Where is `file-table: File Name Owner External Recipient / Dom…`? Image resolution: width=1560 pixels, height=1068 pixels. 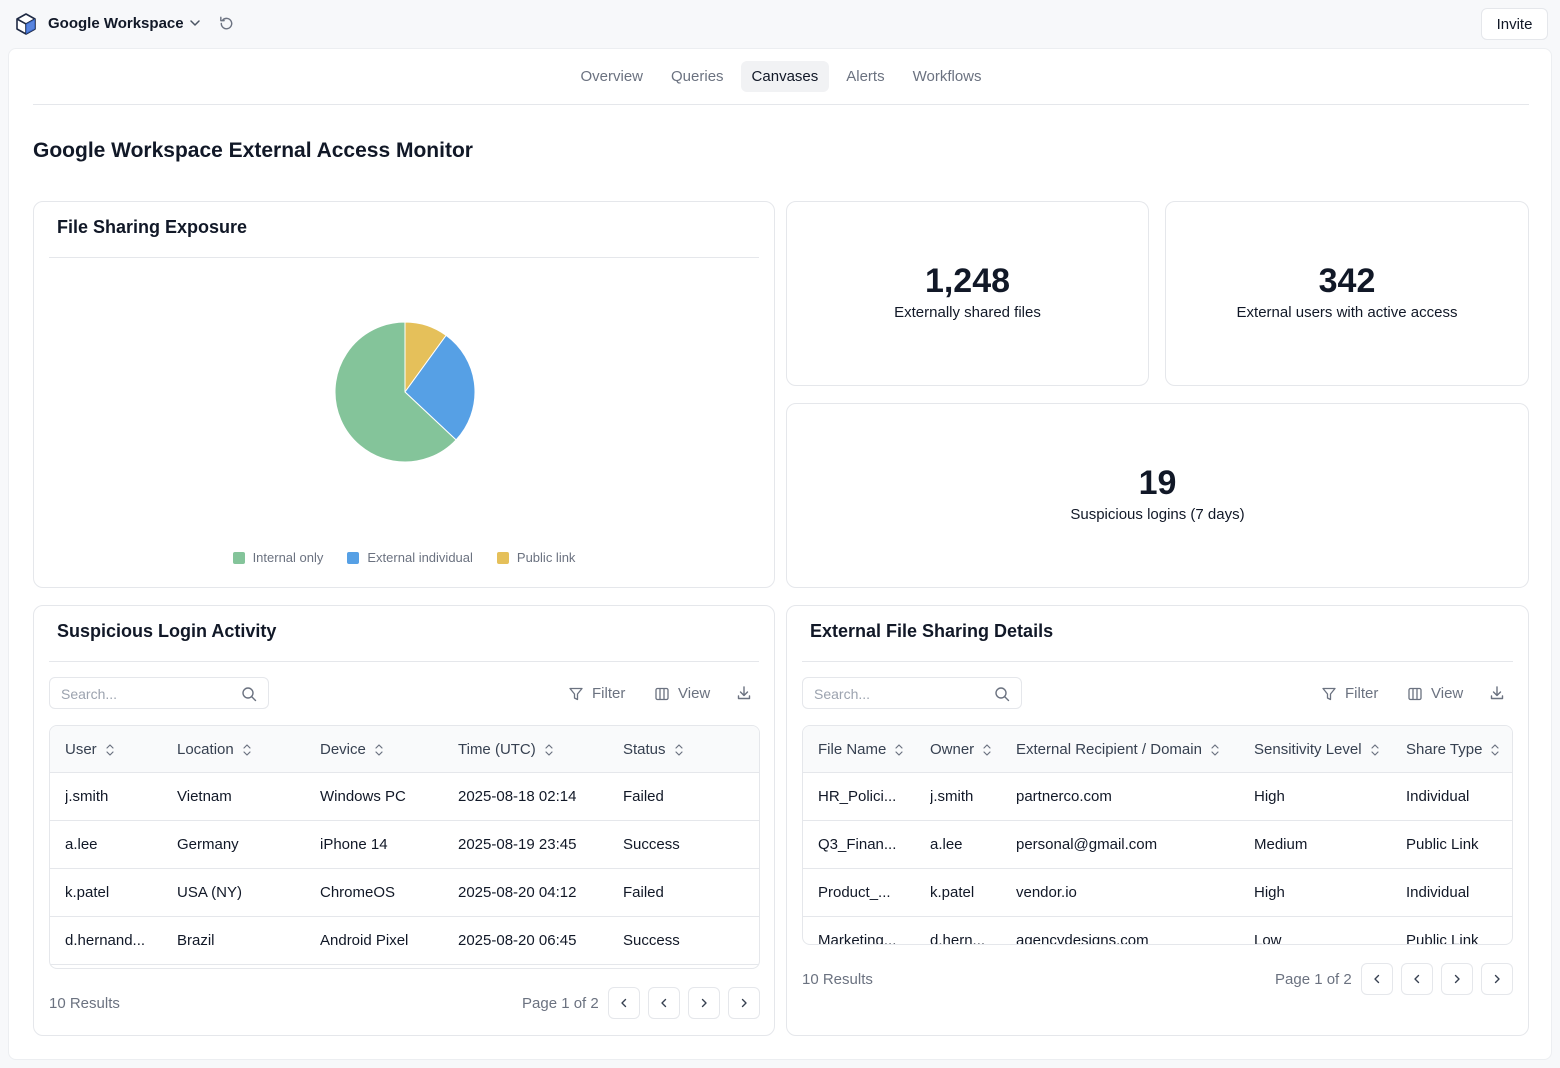 file-table: File Name Owner External Recipient / Dom… is located at coordinates (1157, 835).